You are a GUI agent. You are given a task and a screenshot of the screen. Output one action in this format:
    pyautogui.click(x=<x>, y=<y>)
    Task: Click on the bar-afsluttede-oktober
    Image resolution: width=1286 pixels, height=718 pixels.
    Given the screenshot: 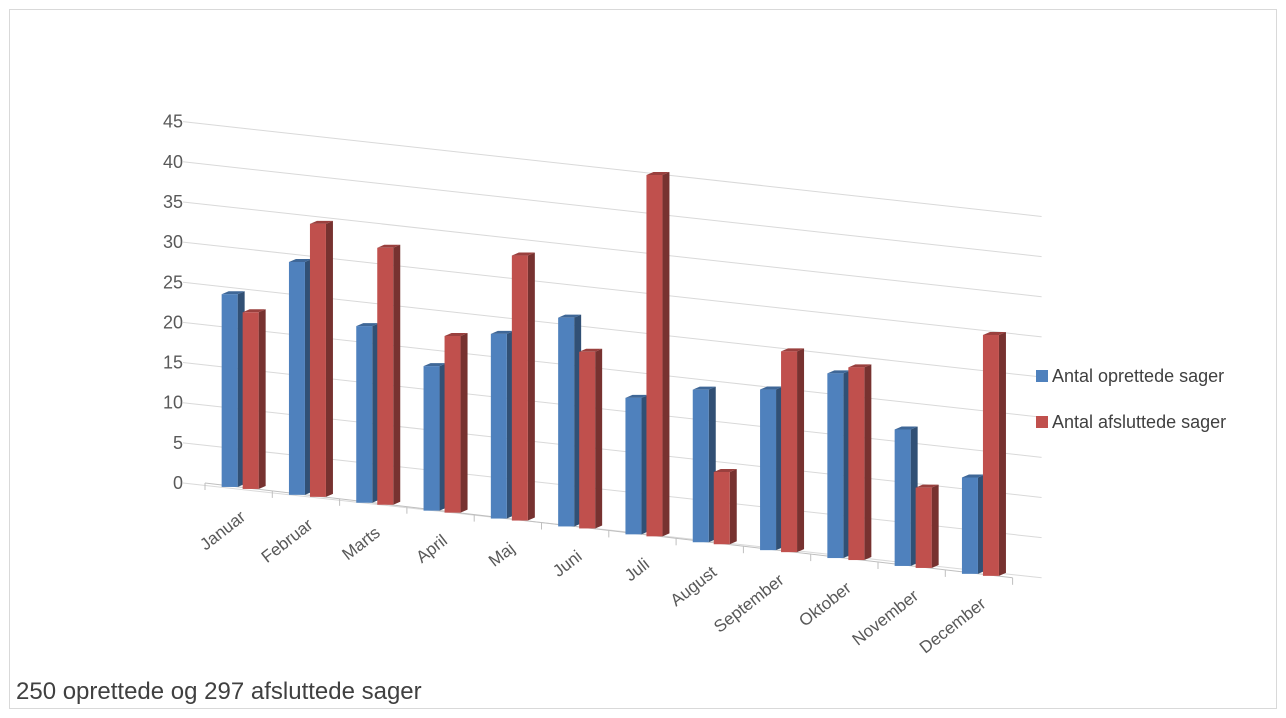 What is the action you would take?
    pyautogui.click(x=860, y=462)
    